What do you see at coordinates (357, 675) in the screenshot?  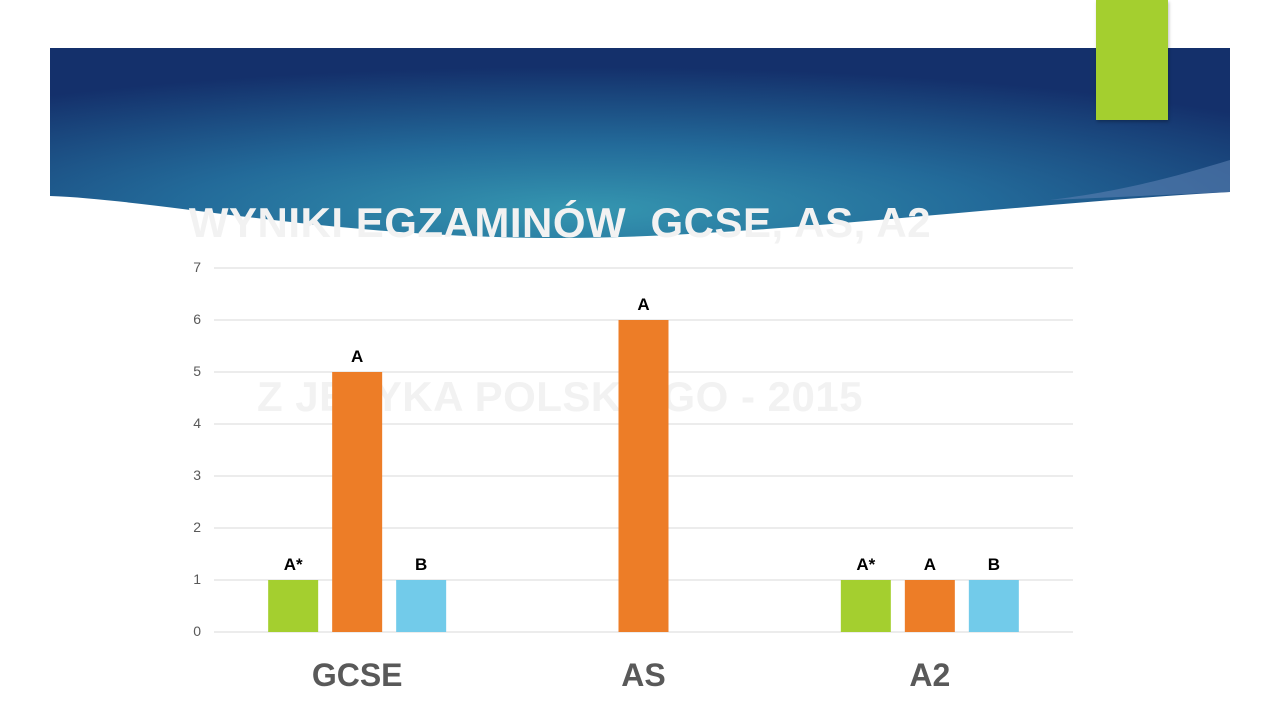 I see `x-tick-label: GCSE` at bounding box center [357, 675].